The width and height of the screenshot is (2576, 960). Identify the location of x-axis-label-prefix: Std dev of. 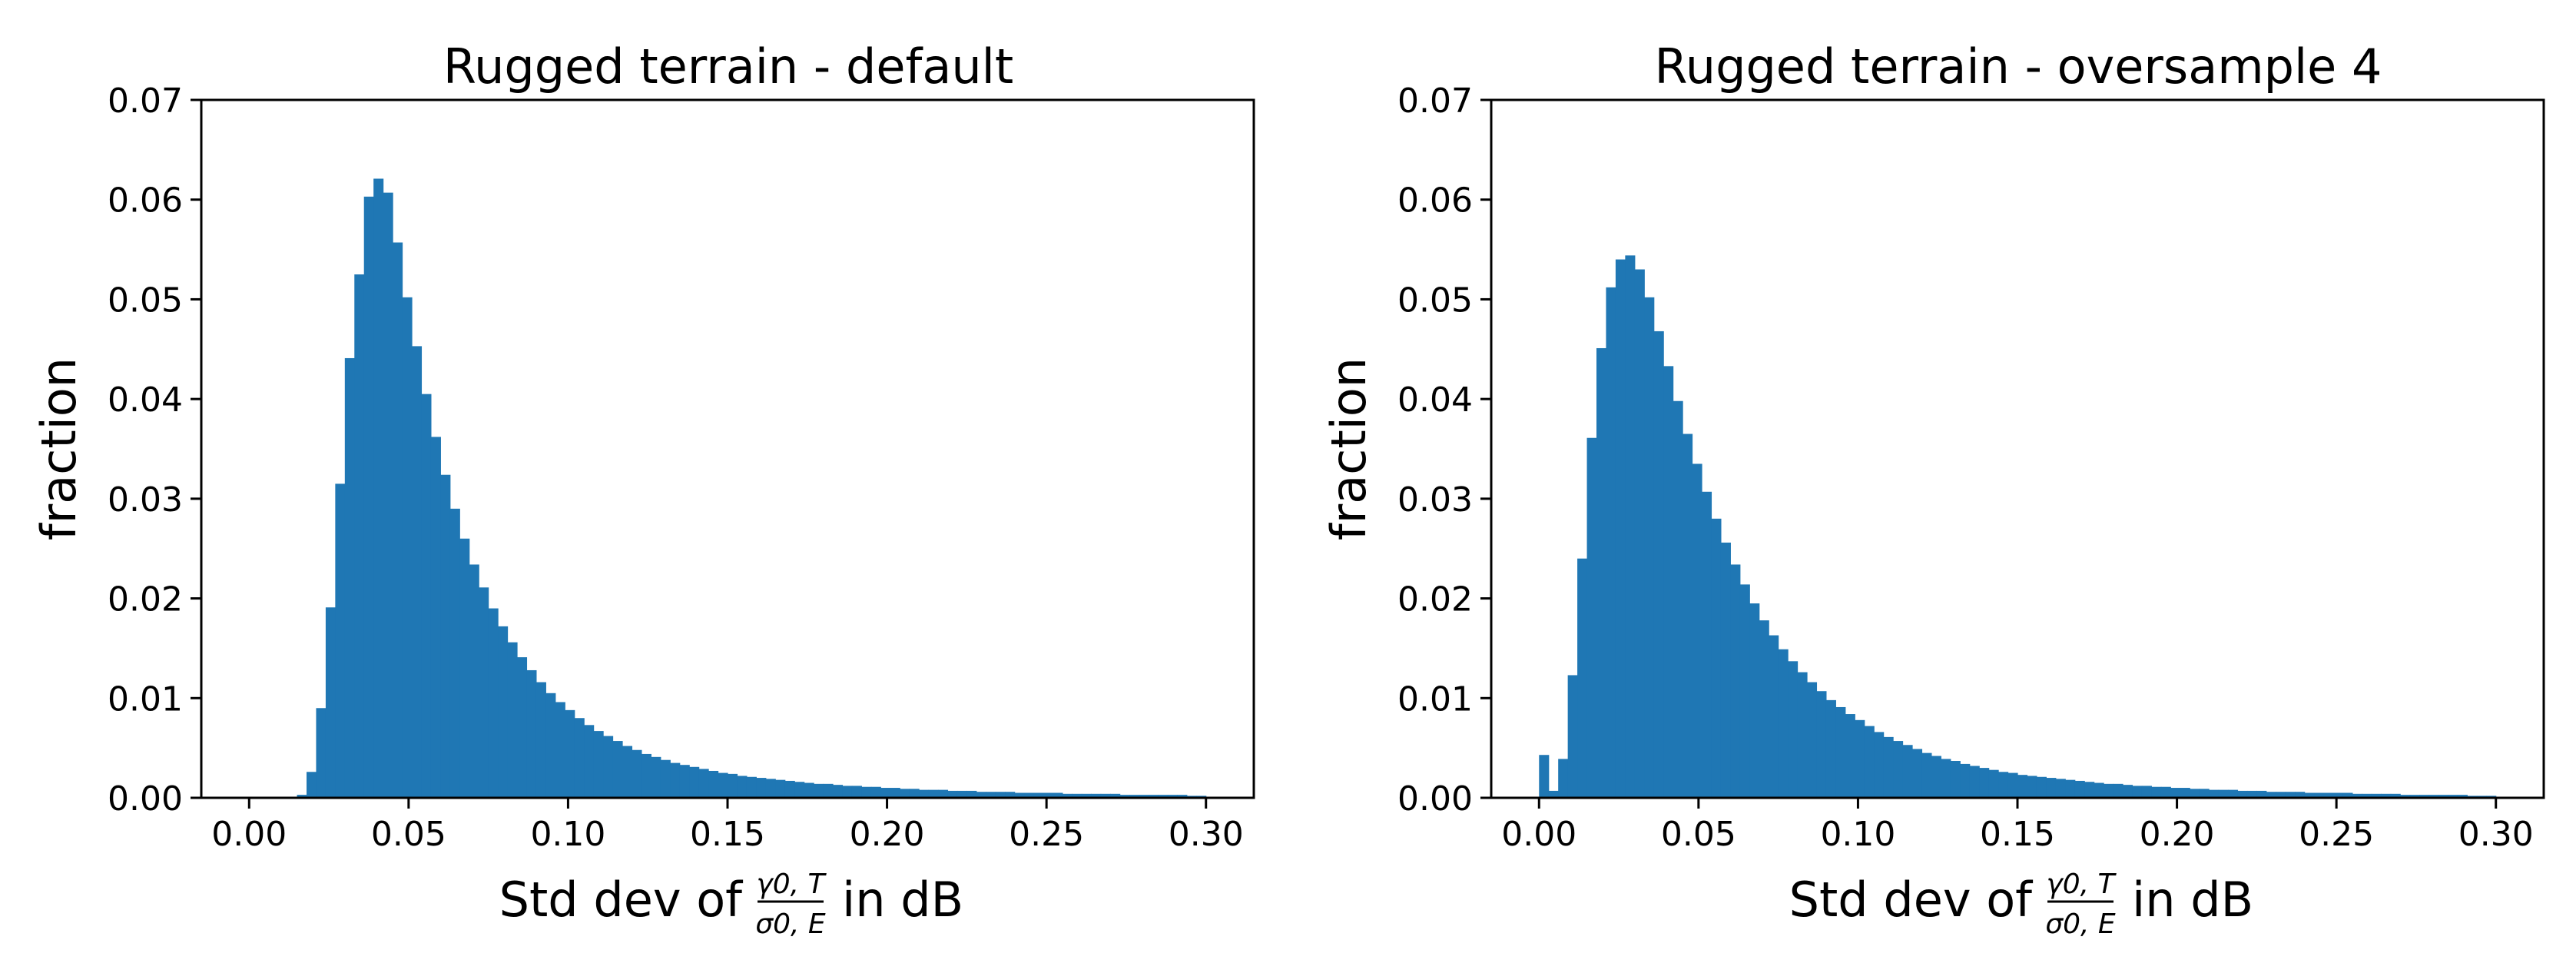
(621, 900).